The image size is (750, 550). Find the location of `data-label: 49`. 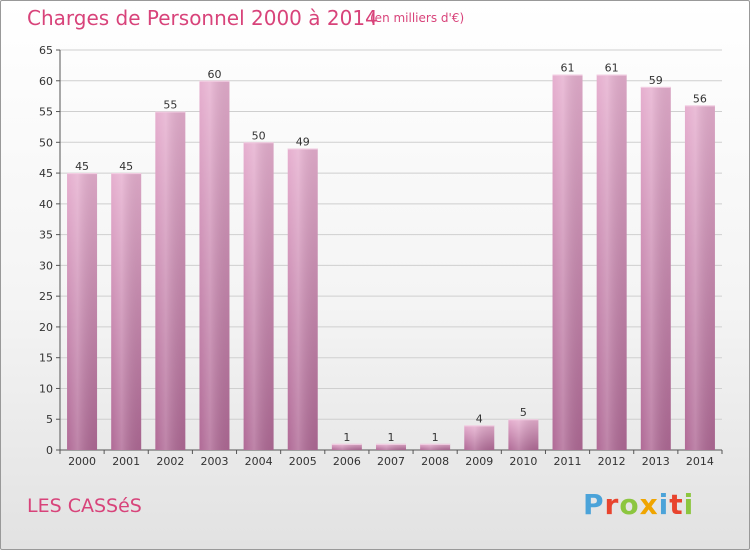

data-label: 49 is located at coordinates (303, 141).